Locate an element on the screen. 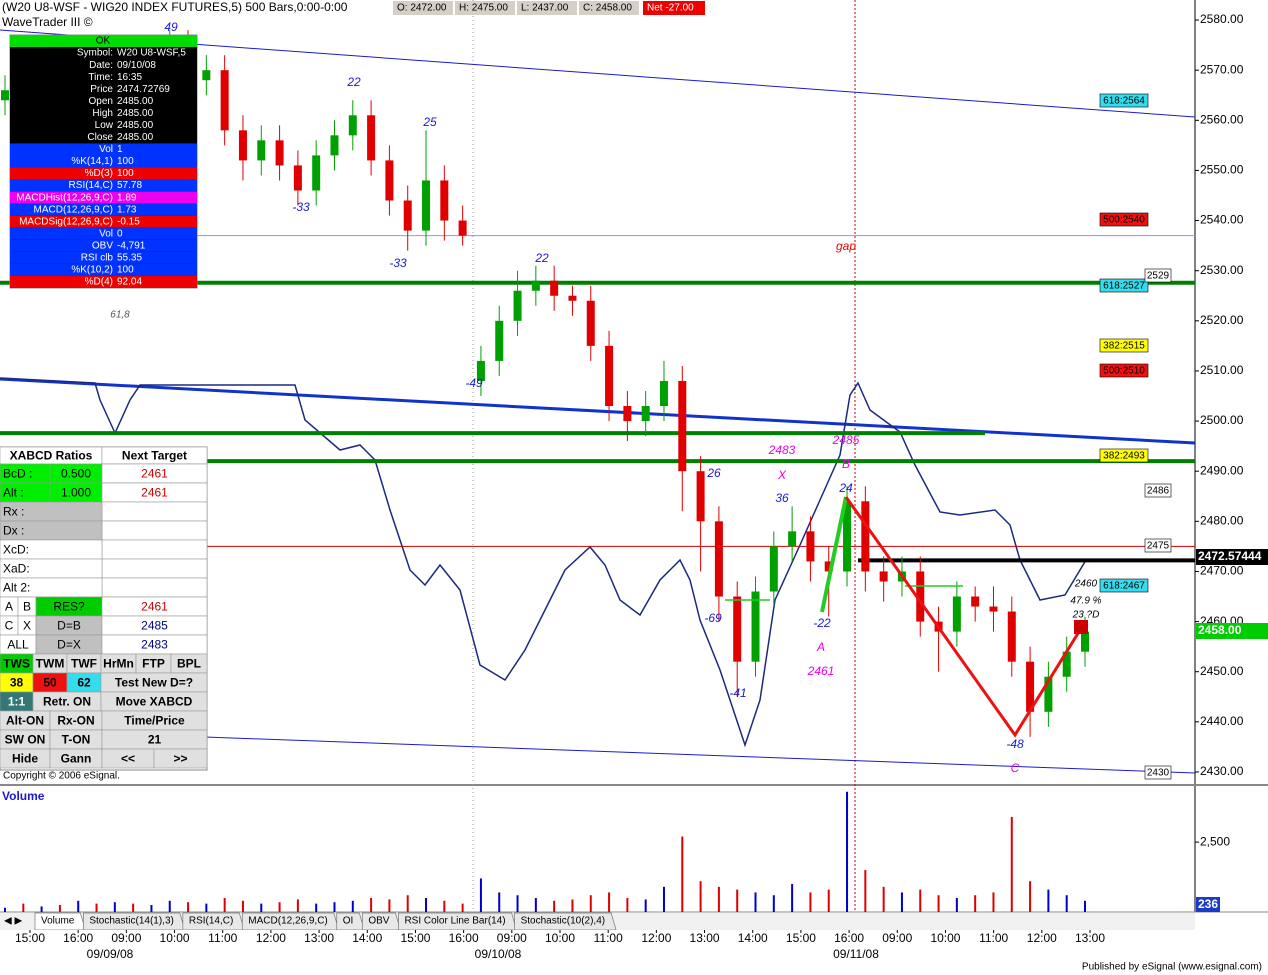 The width and height of the screenshot is (1268, 975). xabcd-text: 1.000 is located at coordinates (76, 493).